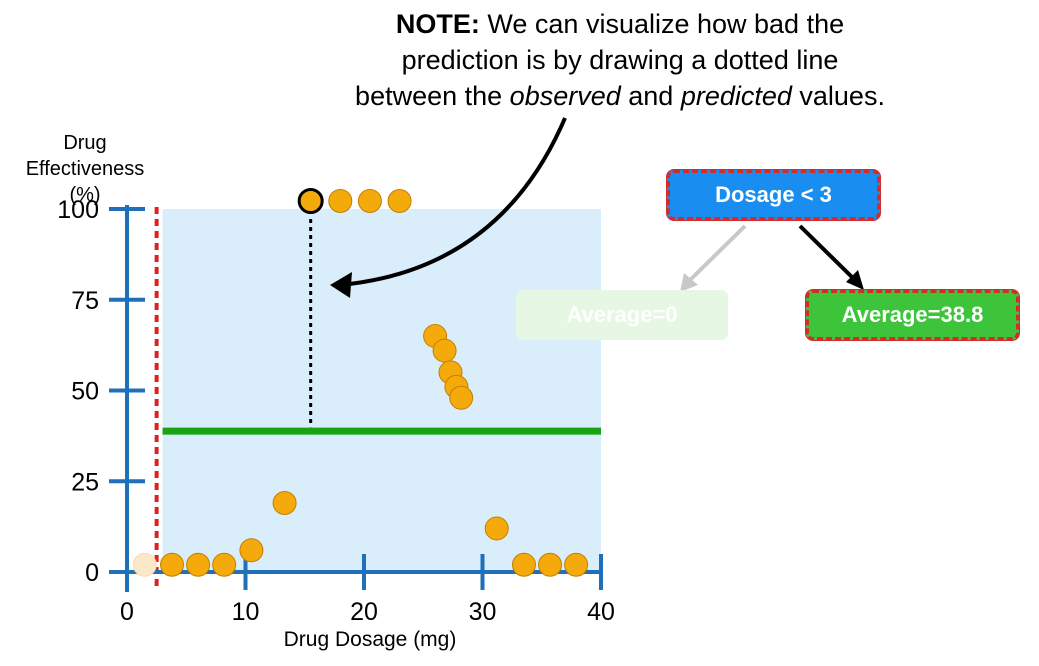 Image resolution: width=1039 pixels, height=666 pixels. Describe the element at coordinates (912, 315) in the screenshot. I see `tree-right-leaf: Average=38.8` at that location.